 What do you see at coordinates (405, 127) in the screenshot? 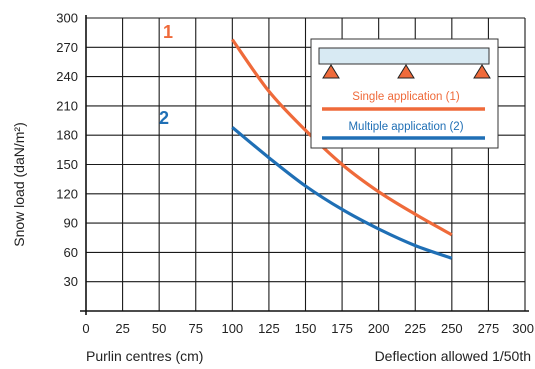
I see `legend-label-multiple: Multiple application (2)` at bounding box center [405, 127].